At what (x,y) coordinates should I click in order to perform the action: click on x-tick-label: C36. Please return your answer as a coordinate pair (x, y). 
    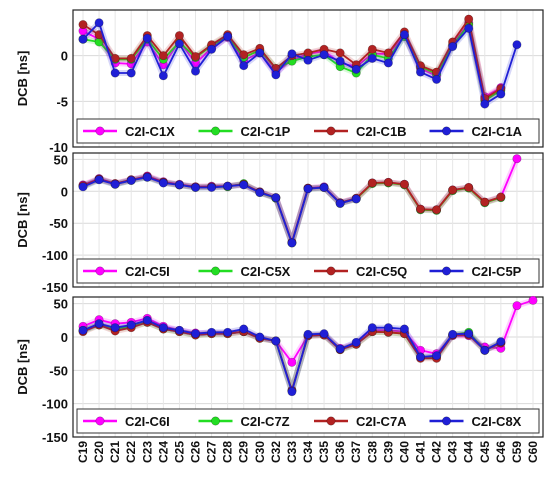
    Looking at the image, I should click on (340, 452).